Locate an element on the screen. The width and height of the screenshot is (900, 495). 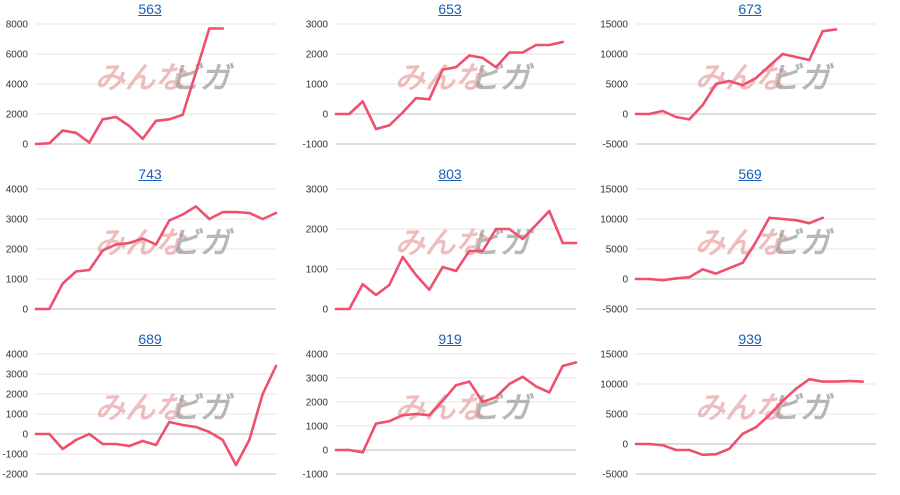
chart-title-link: 673 is located at coordinates (750, 9).